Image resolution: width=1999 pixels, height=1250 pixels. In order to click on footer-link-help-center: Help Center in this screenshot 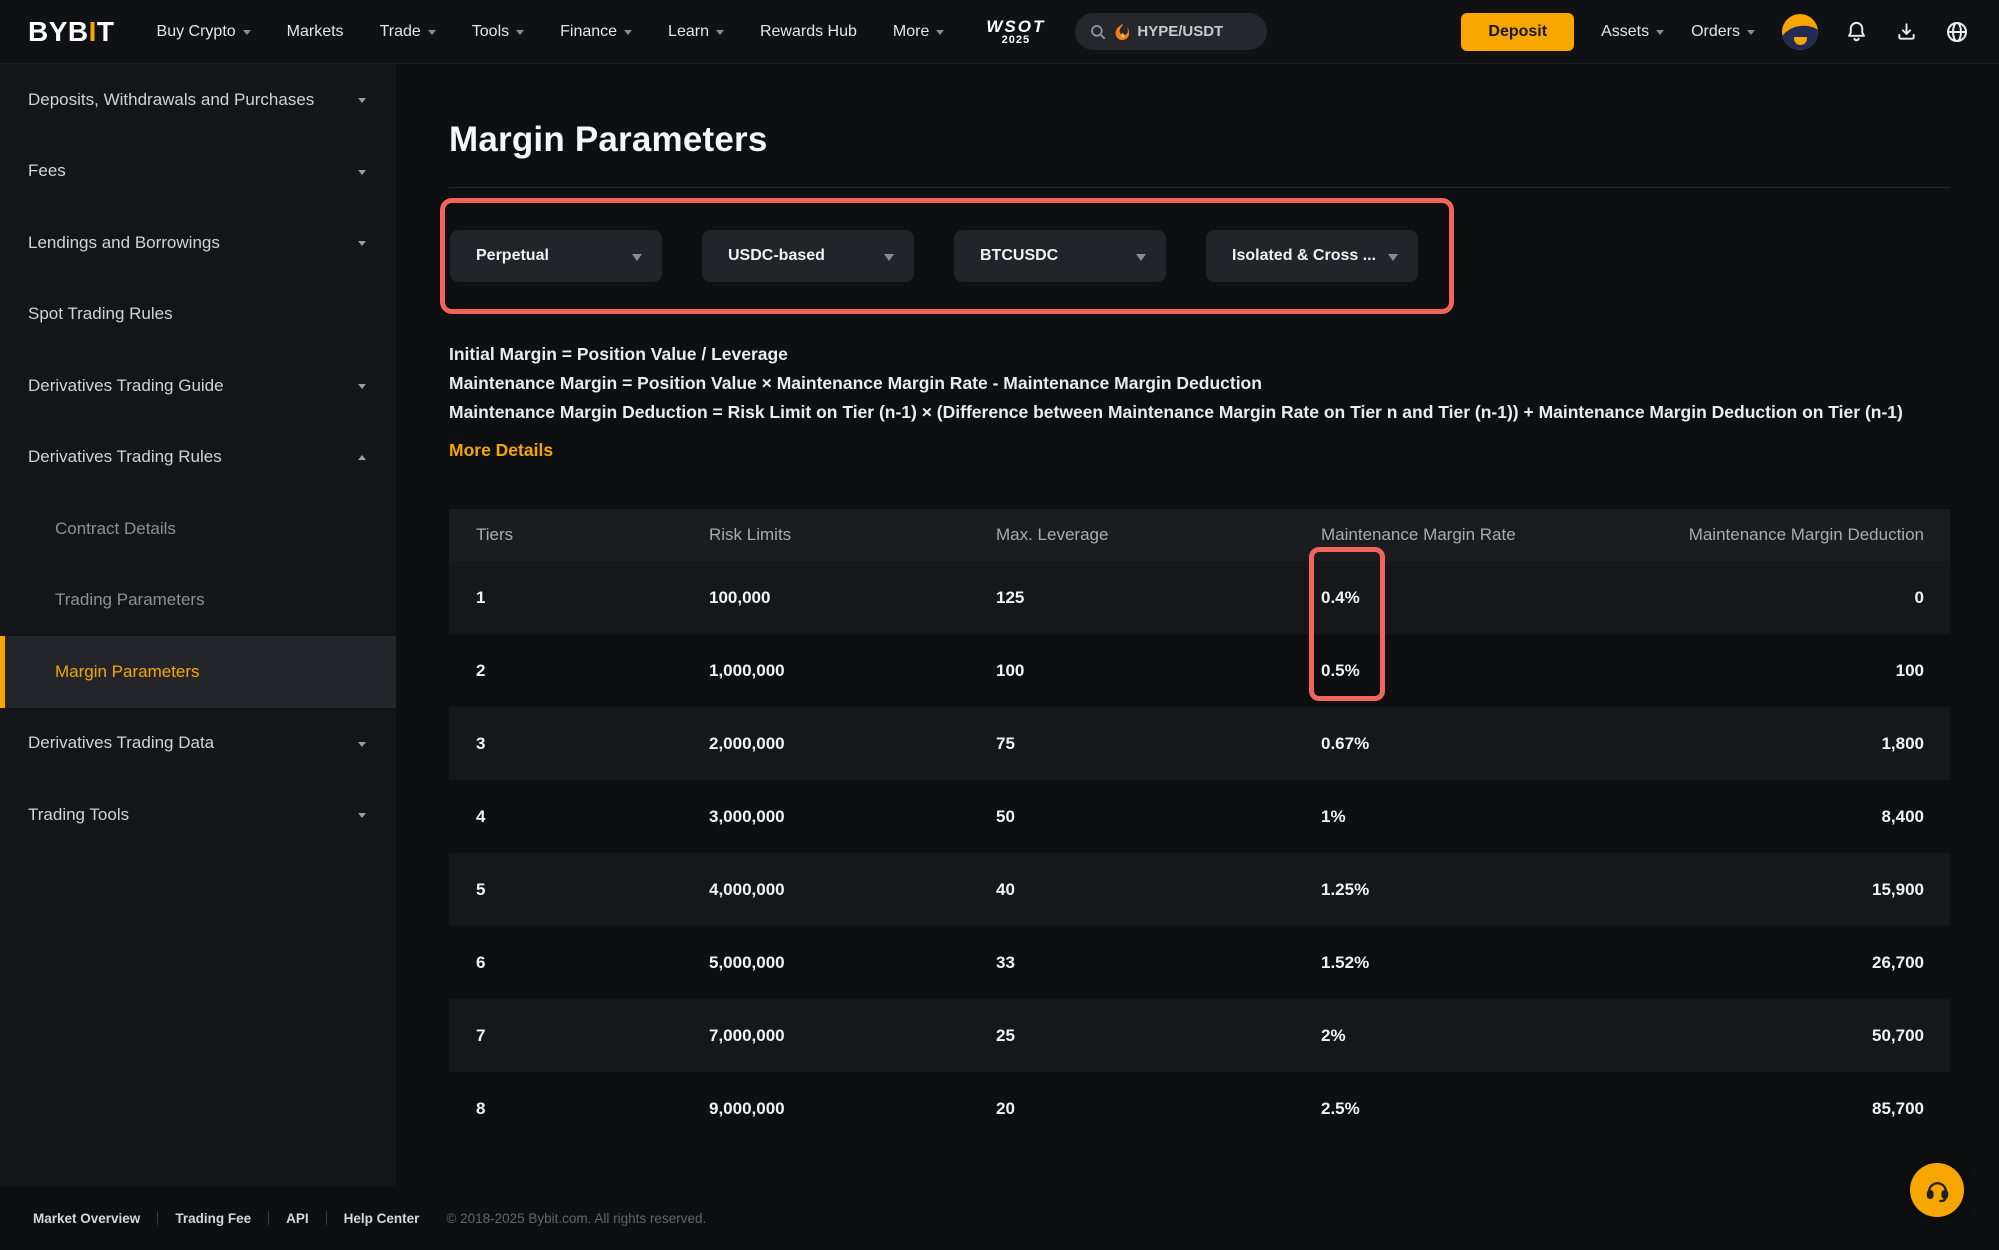, I will do `click(381, 1218)`.